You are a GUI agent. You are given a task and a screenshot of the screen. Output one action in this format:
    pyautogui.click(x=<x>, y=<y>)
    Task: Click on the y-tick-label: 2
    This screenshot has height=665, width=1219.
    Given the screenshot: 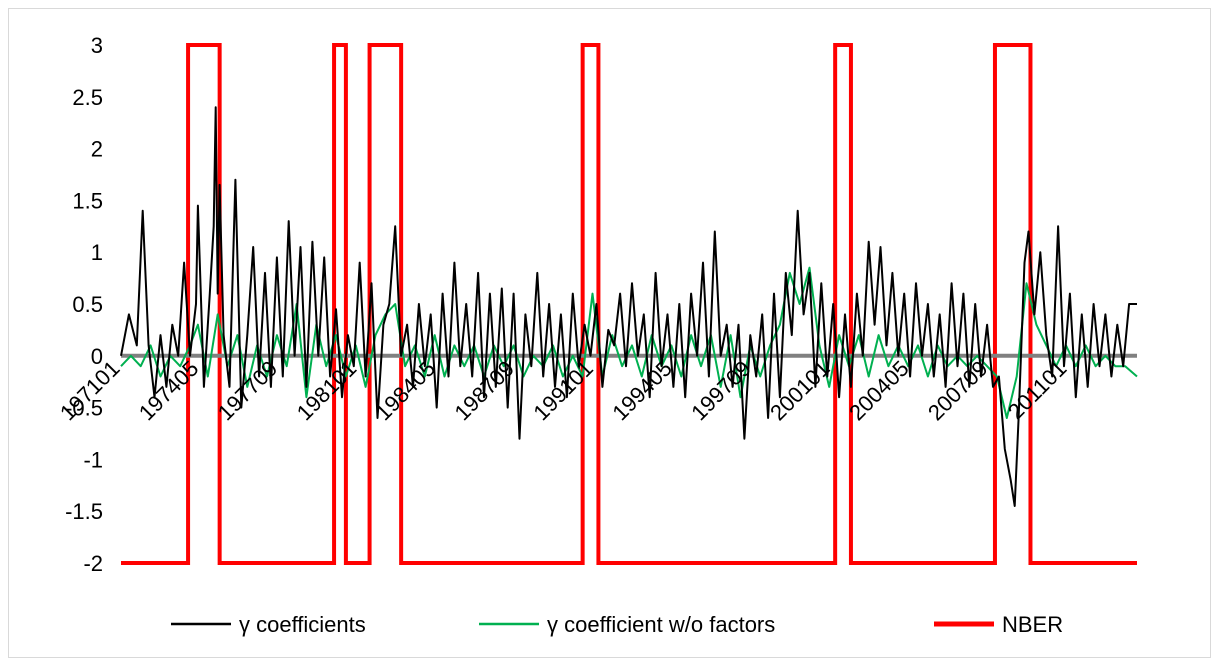 What is the action you would take?
    pyautogui.click(x=97, y=149)
    